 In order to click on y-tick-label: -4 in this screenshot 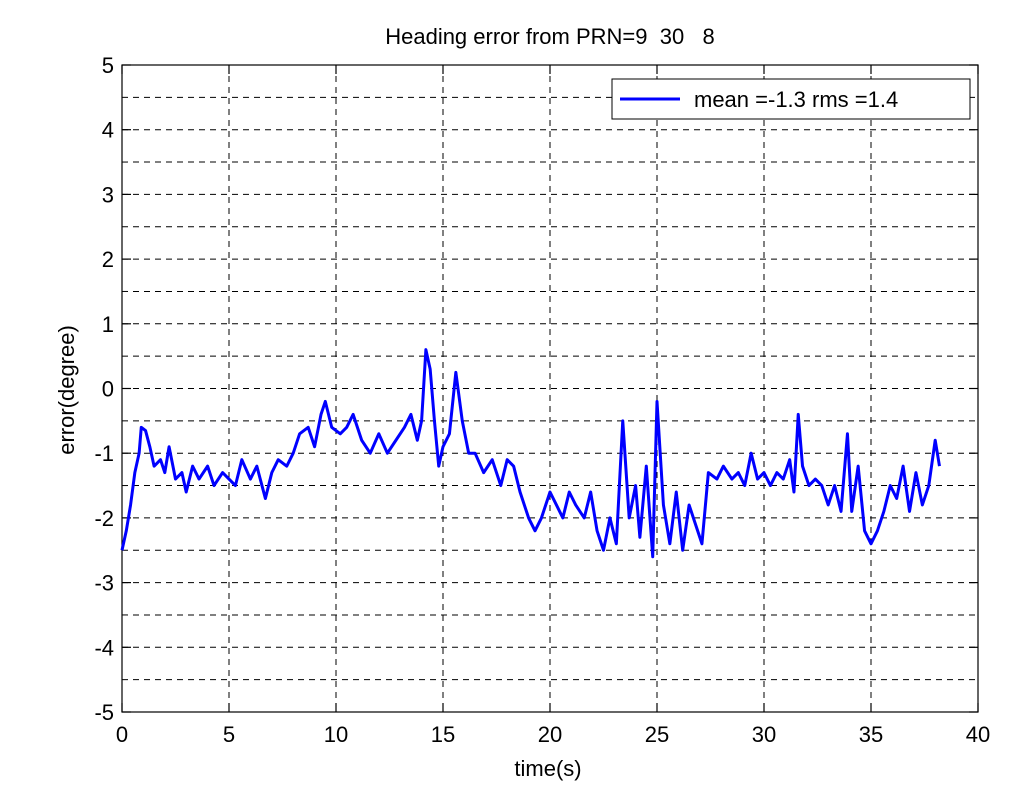, I will do `click(104, 647)`.